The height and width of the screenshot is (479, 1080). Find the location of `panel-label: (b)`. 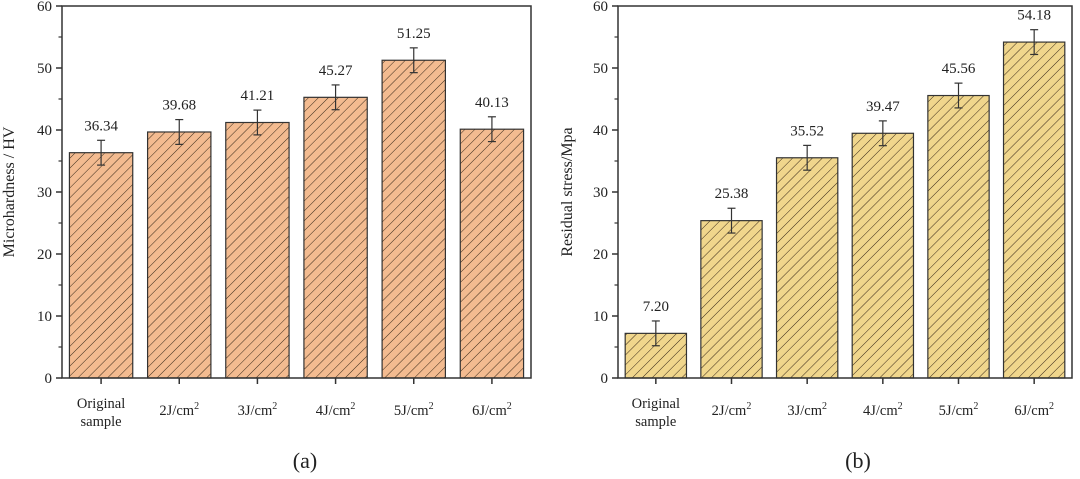

panel-label: (b) is located at coordinates (858, 460).